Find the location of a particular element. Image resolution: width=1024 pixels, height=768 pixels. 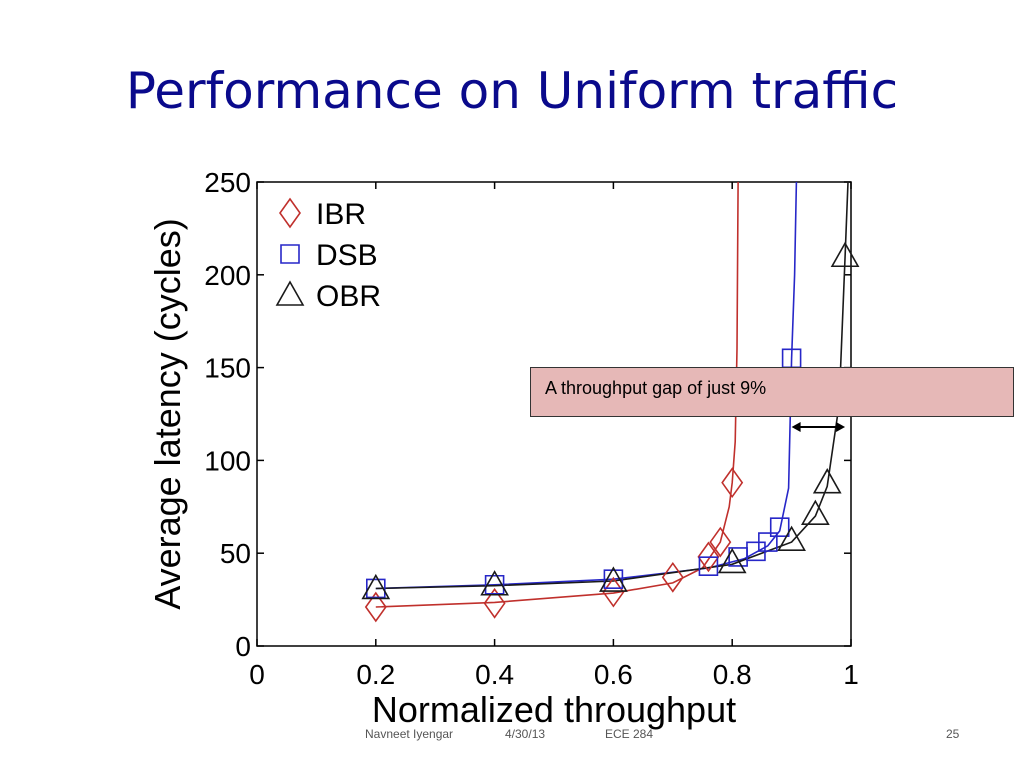

x-tick-label: 1 is located at coordinates (851, 674).